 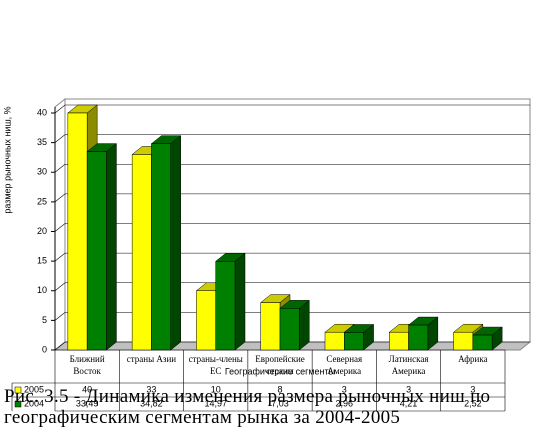 What do you see at coordinates (280, 403) in the screenshot?
I see `data-label: 7,03` at bounding box center [280, 403].